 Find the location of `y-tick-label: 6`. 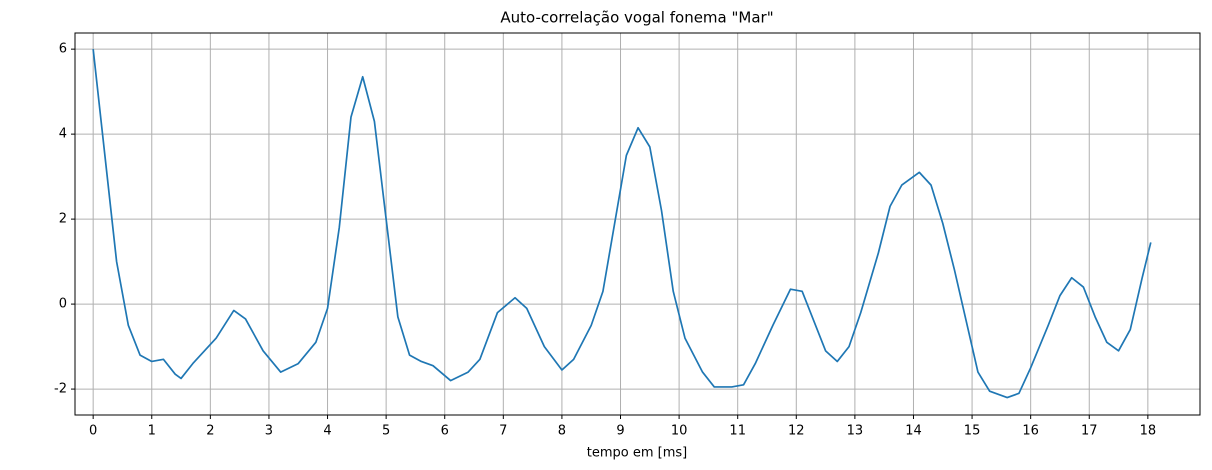

y-tick-label: 6 is located at coordinates (63, 49).